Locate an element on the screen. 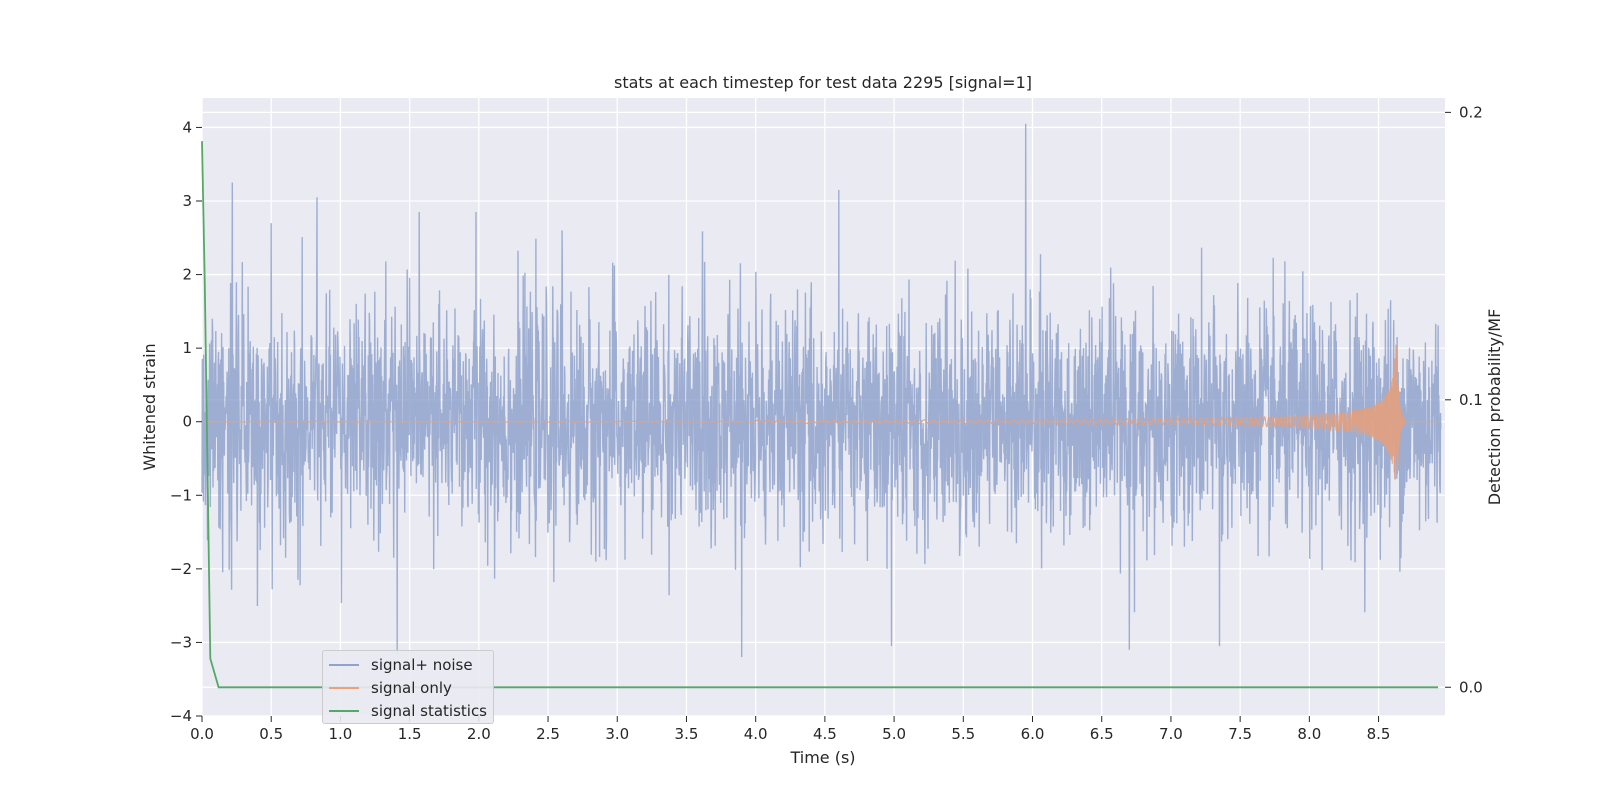 This screenshot has height=800, width=1600. y-tick-label: 0 is located at coordinates (187, 422).